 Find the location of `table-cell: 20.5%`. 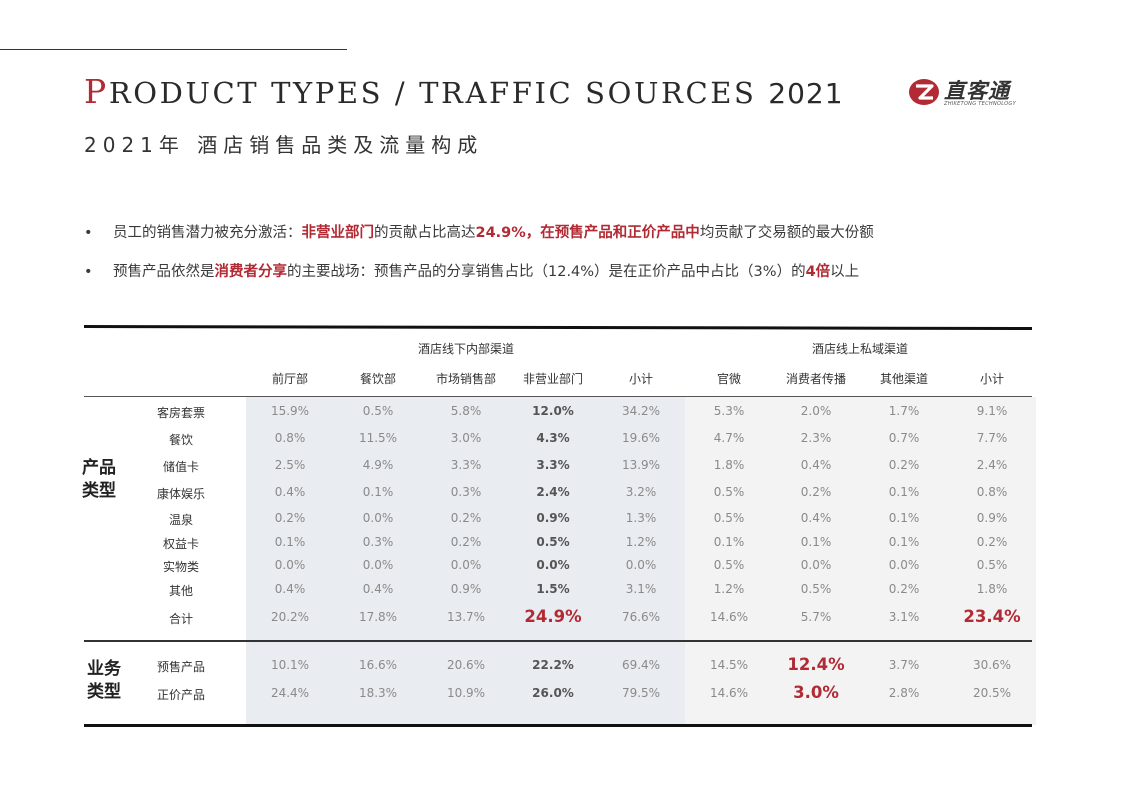

table-cell: 20.5% is located at coordinates (992, 693).